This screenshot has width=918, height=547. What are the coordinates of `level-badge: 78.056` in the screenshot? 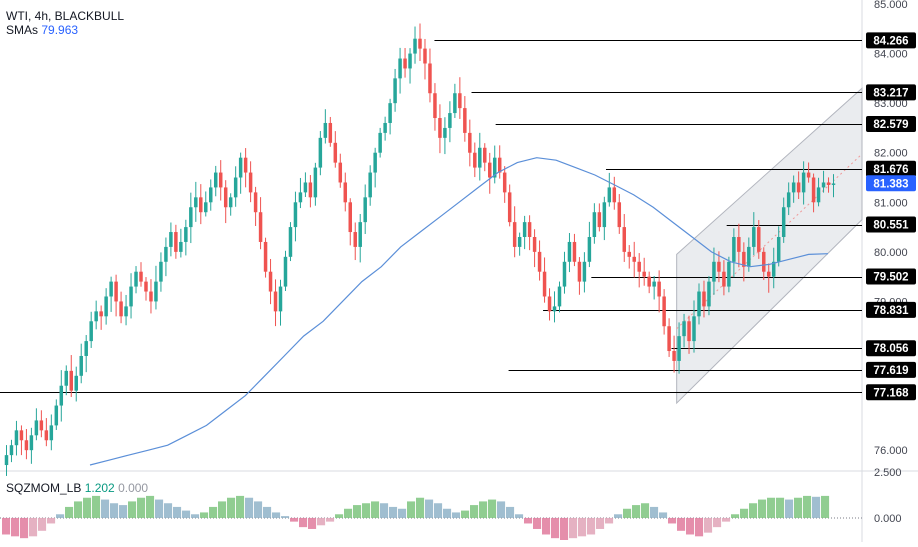 It's located at (890, 349).